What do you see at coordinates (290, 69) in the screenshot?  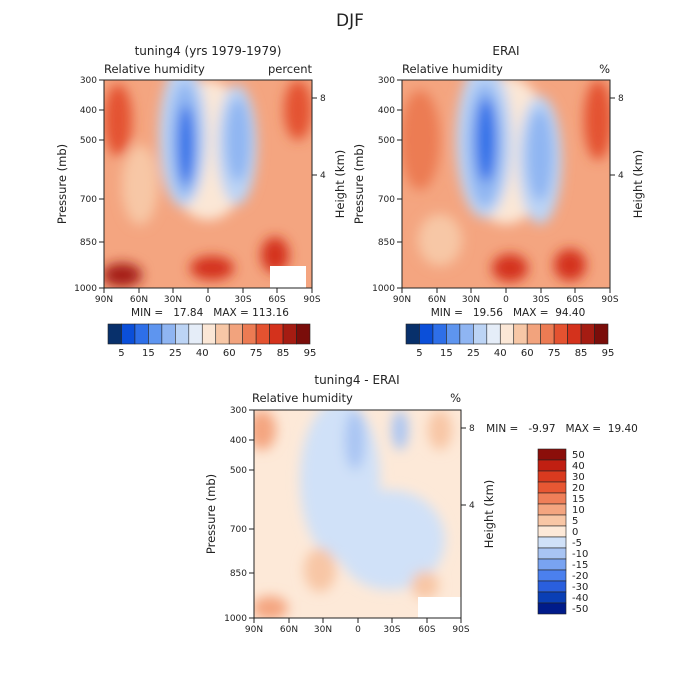 I see `panel-units: percent` at bounding box center [290, 69].